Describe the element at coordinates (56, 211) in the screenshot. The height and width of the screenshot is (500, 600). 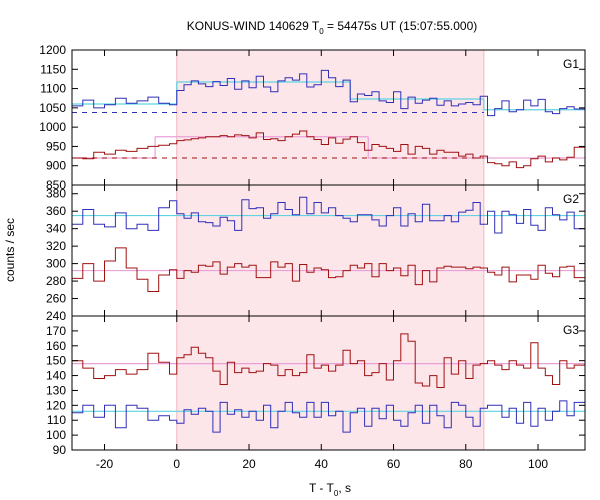
I see `g2-y-tick-label: 360` at that location.